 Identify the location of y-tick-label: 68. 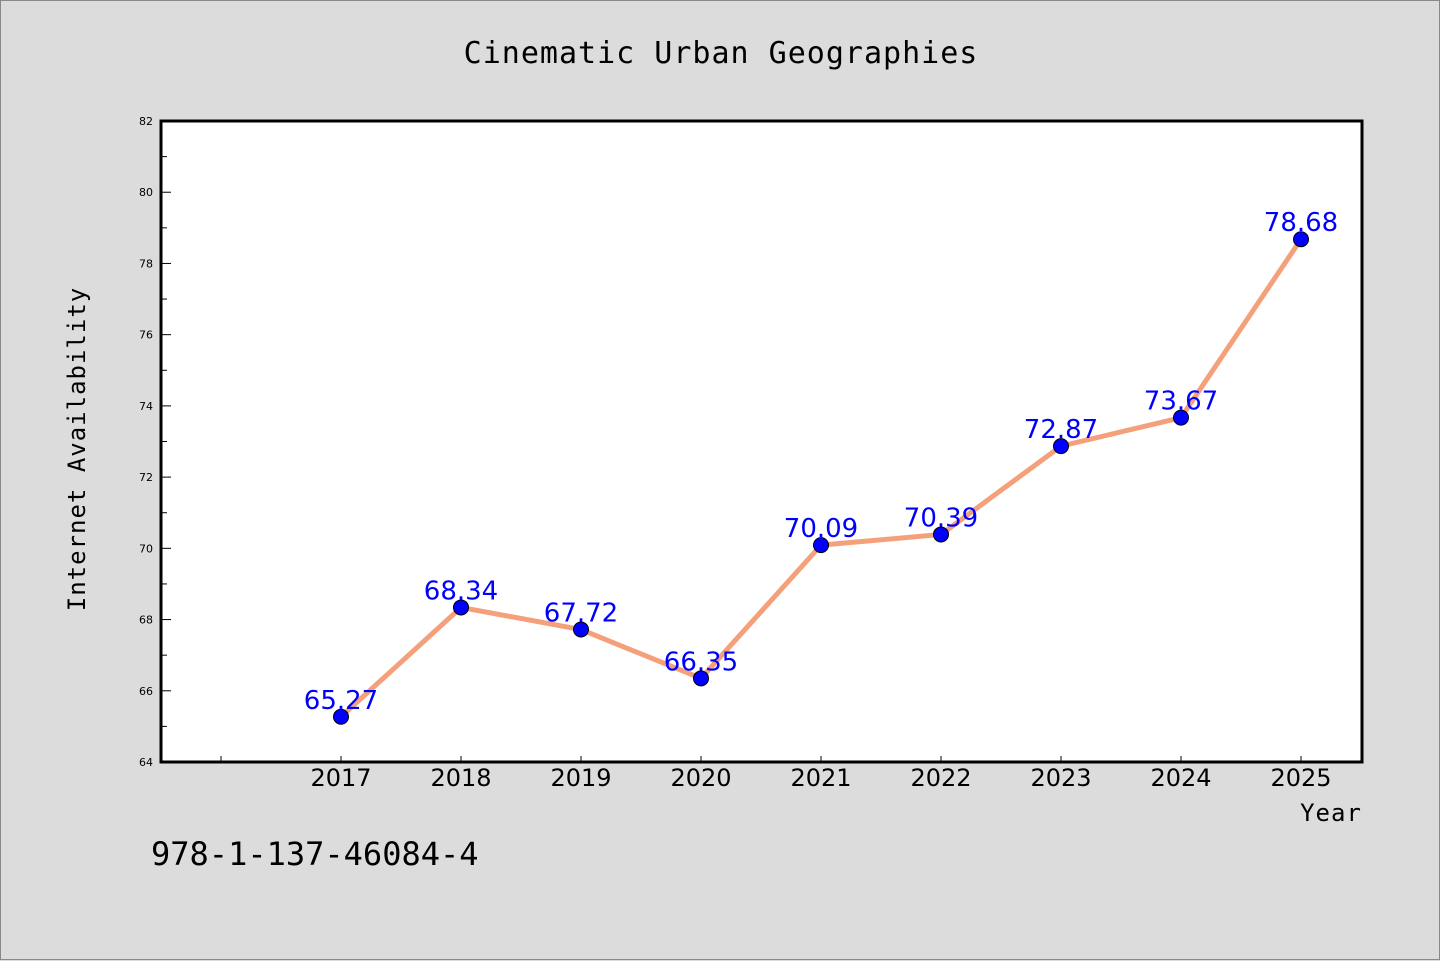
(146, 620).